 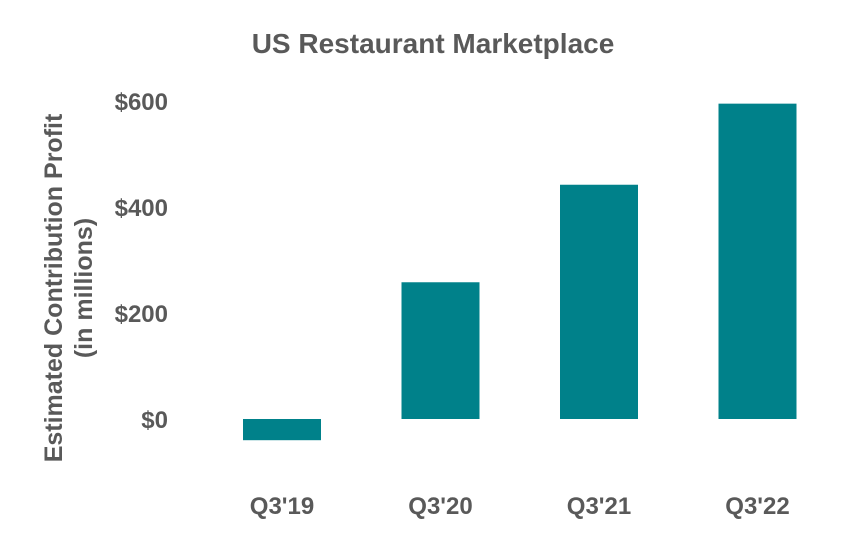 I want to click on x-tick-label: Q3'20, so click(x=440, y=506).